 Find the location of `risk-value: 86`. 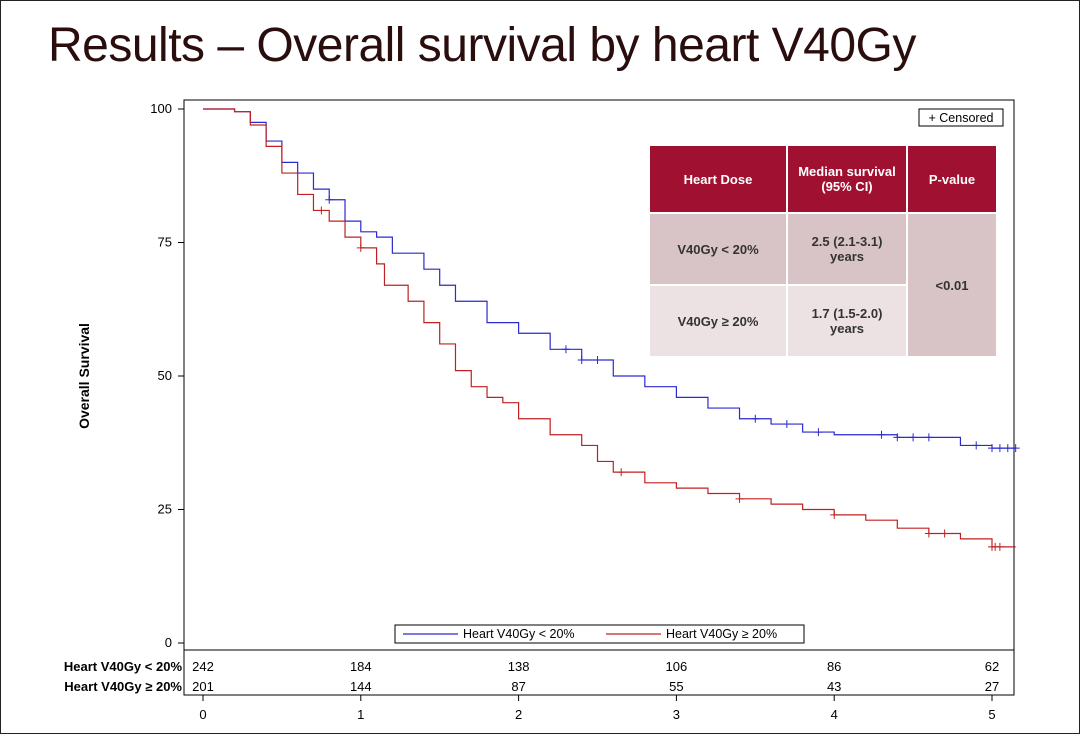

risk-value: 86 is located at coordinates (834, 666).